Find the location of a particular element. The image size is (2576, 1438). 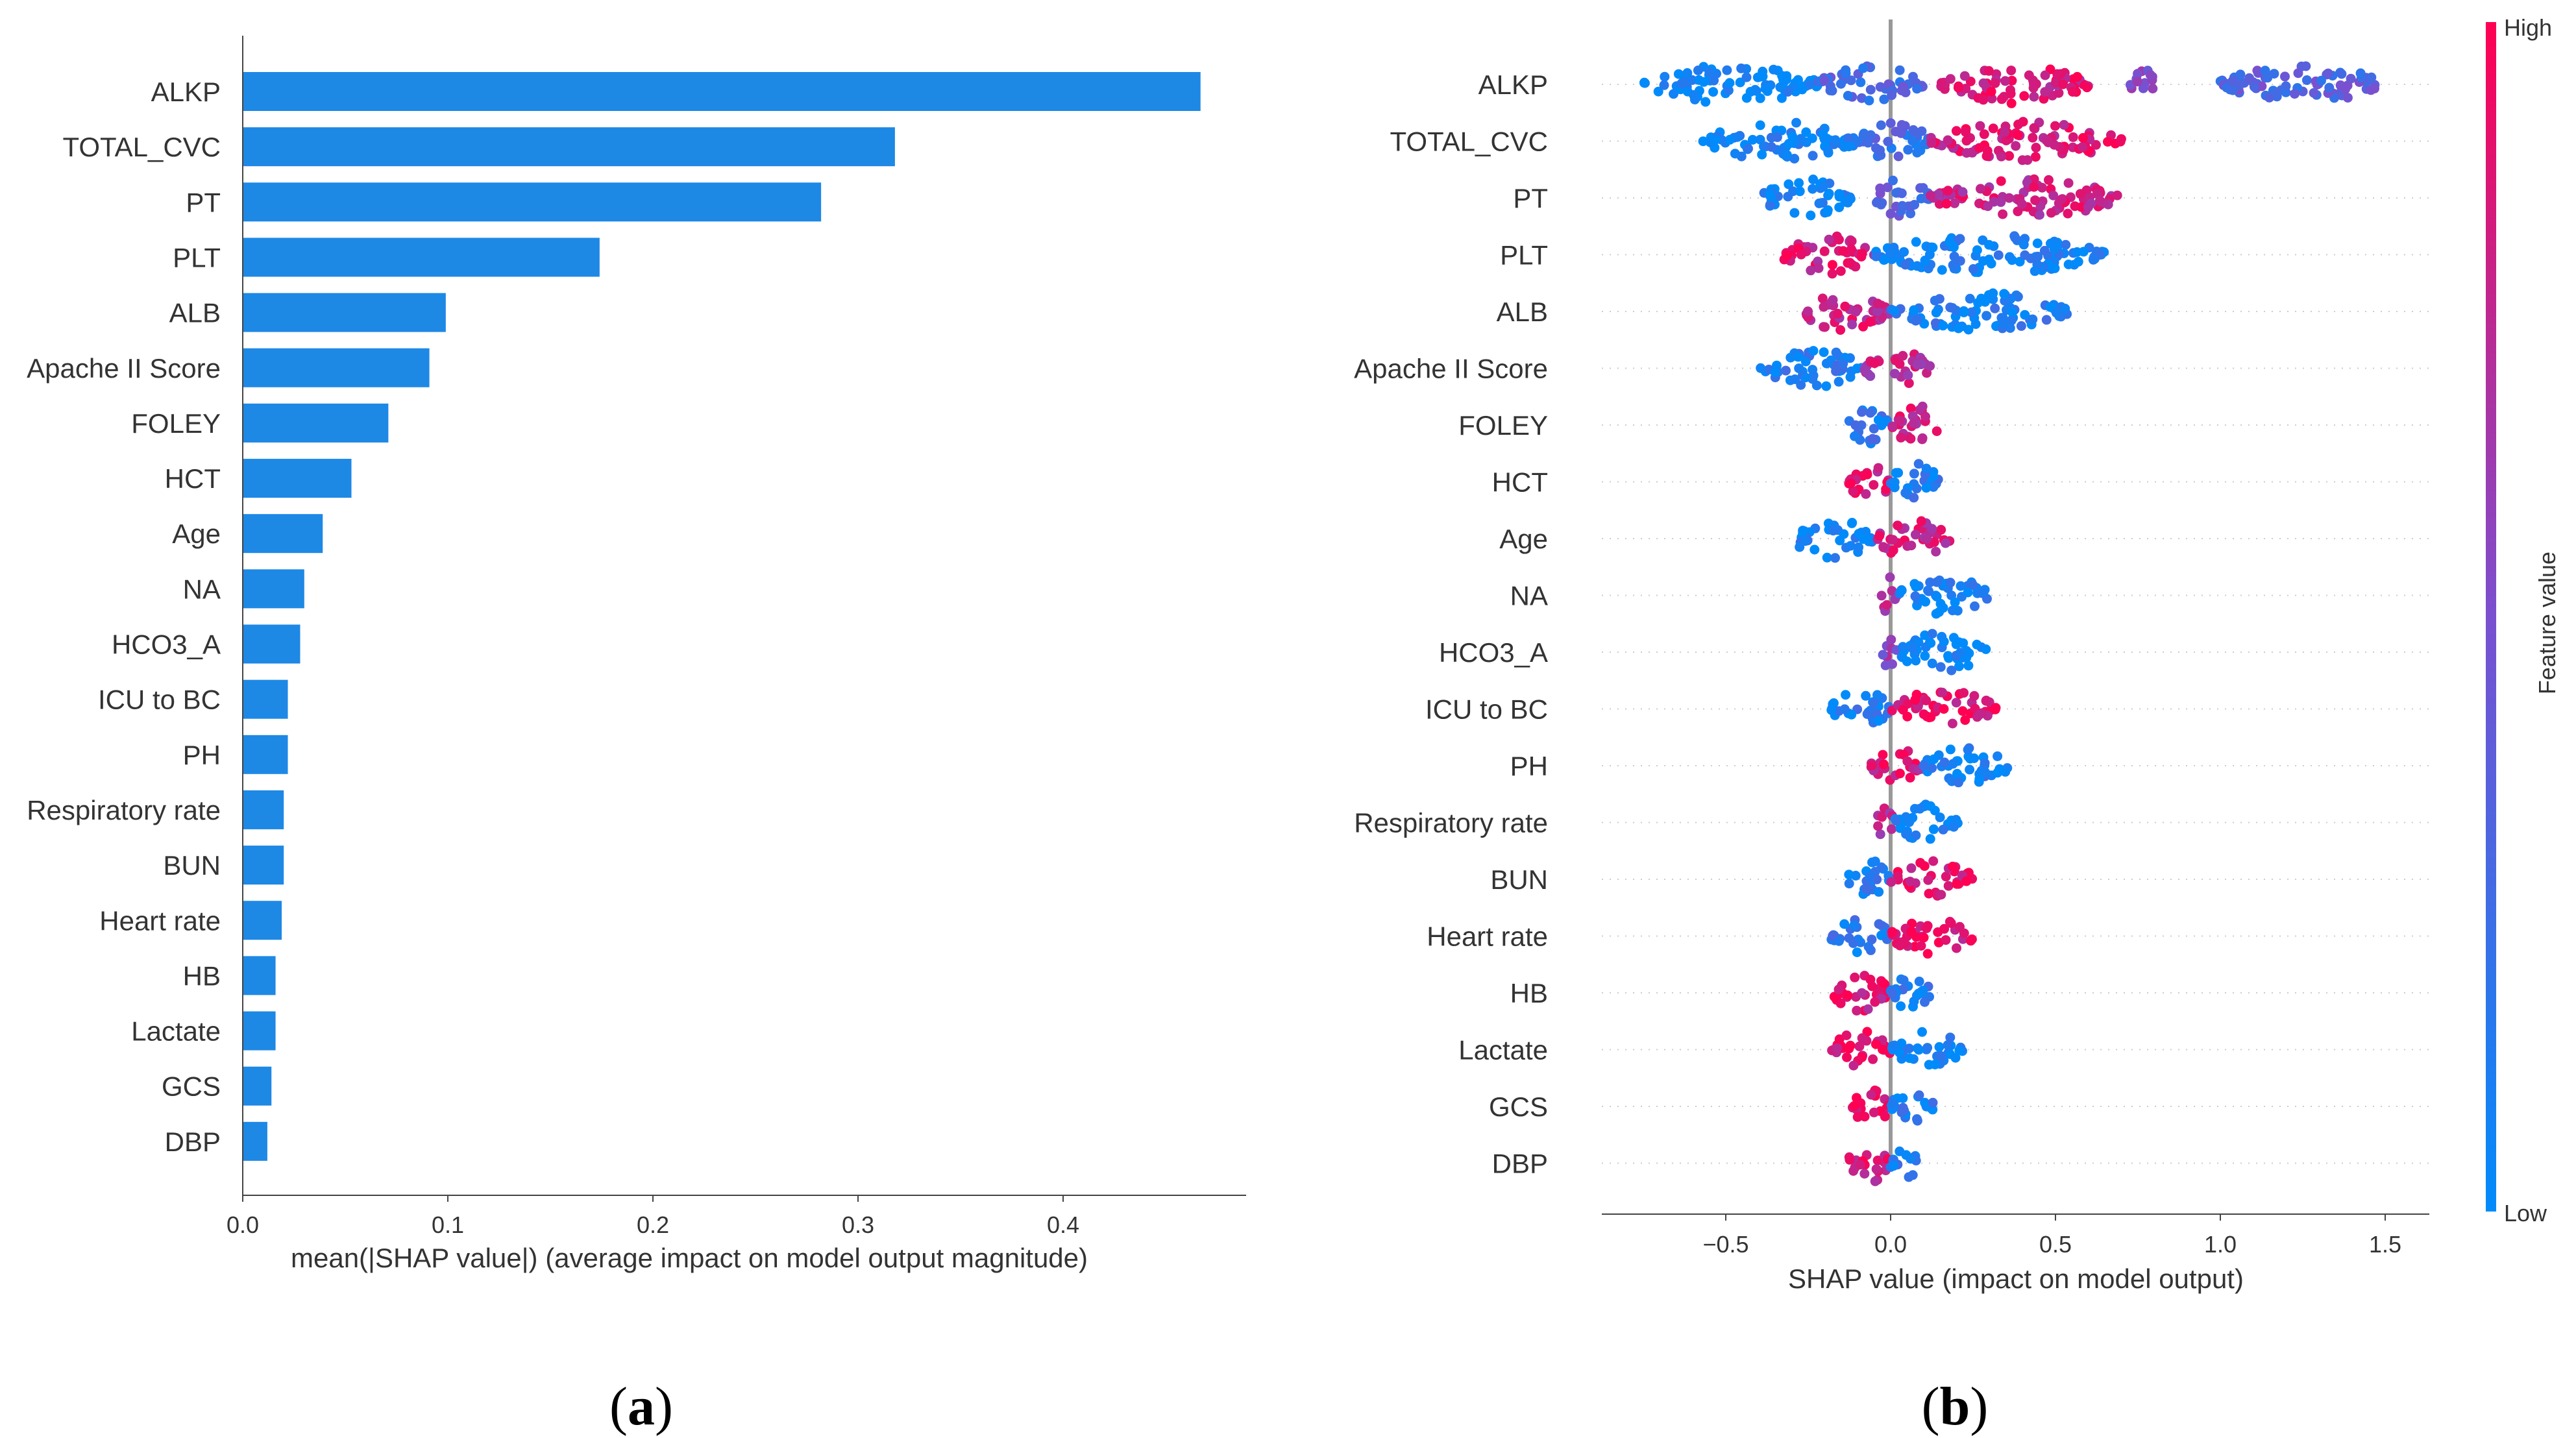

feature-label: Heart rate is located at coordinates (1487, 937).